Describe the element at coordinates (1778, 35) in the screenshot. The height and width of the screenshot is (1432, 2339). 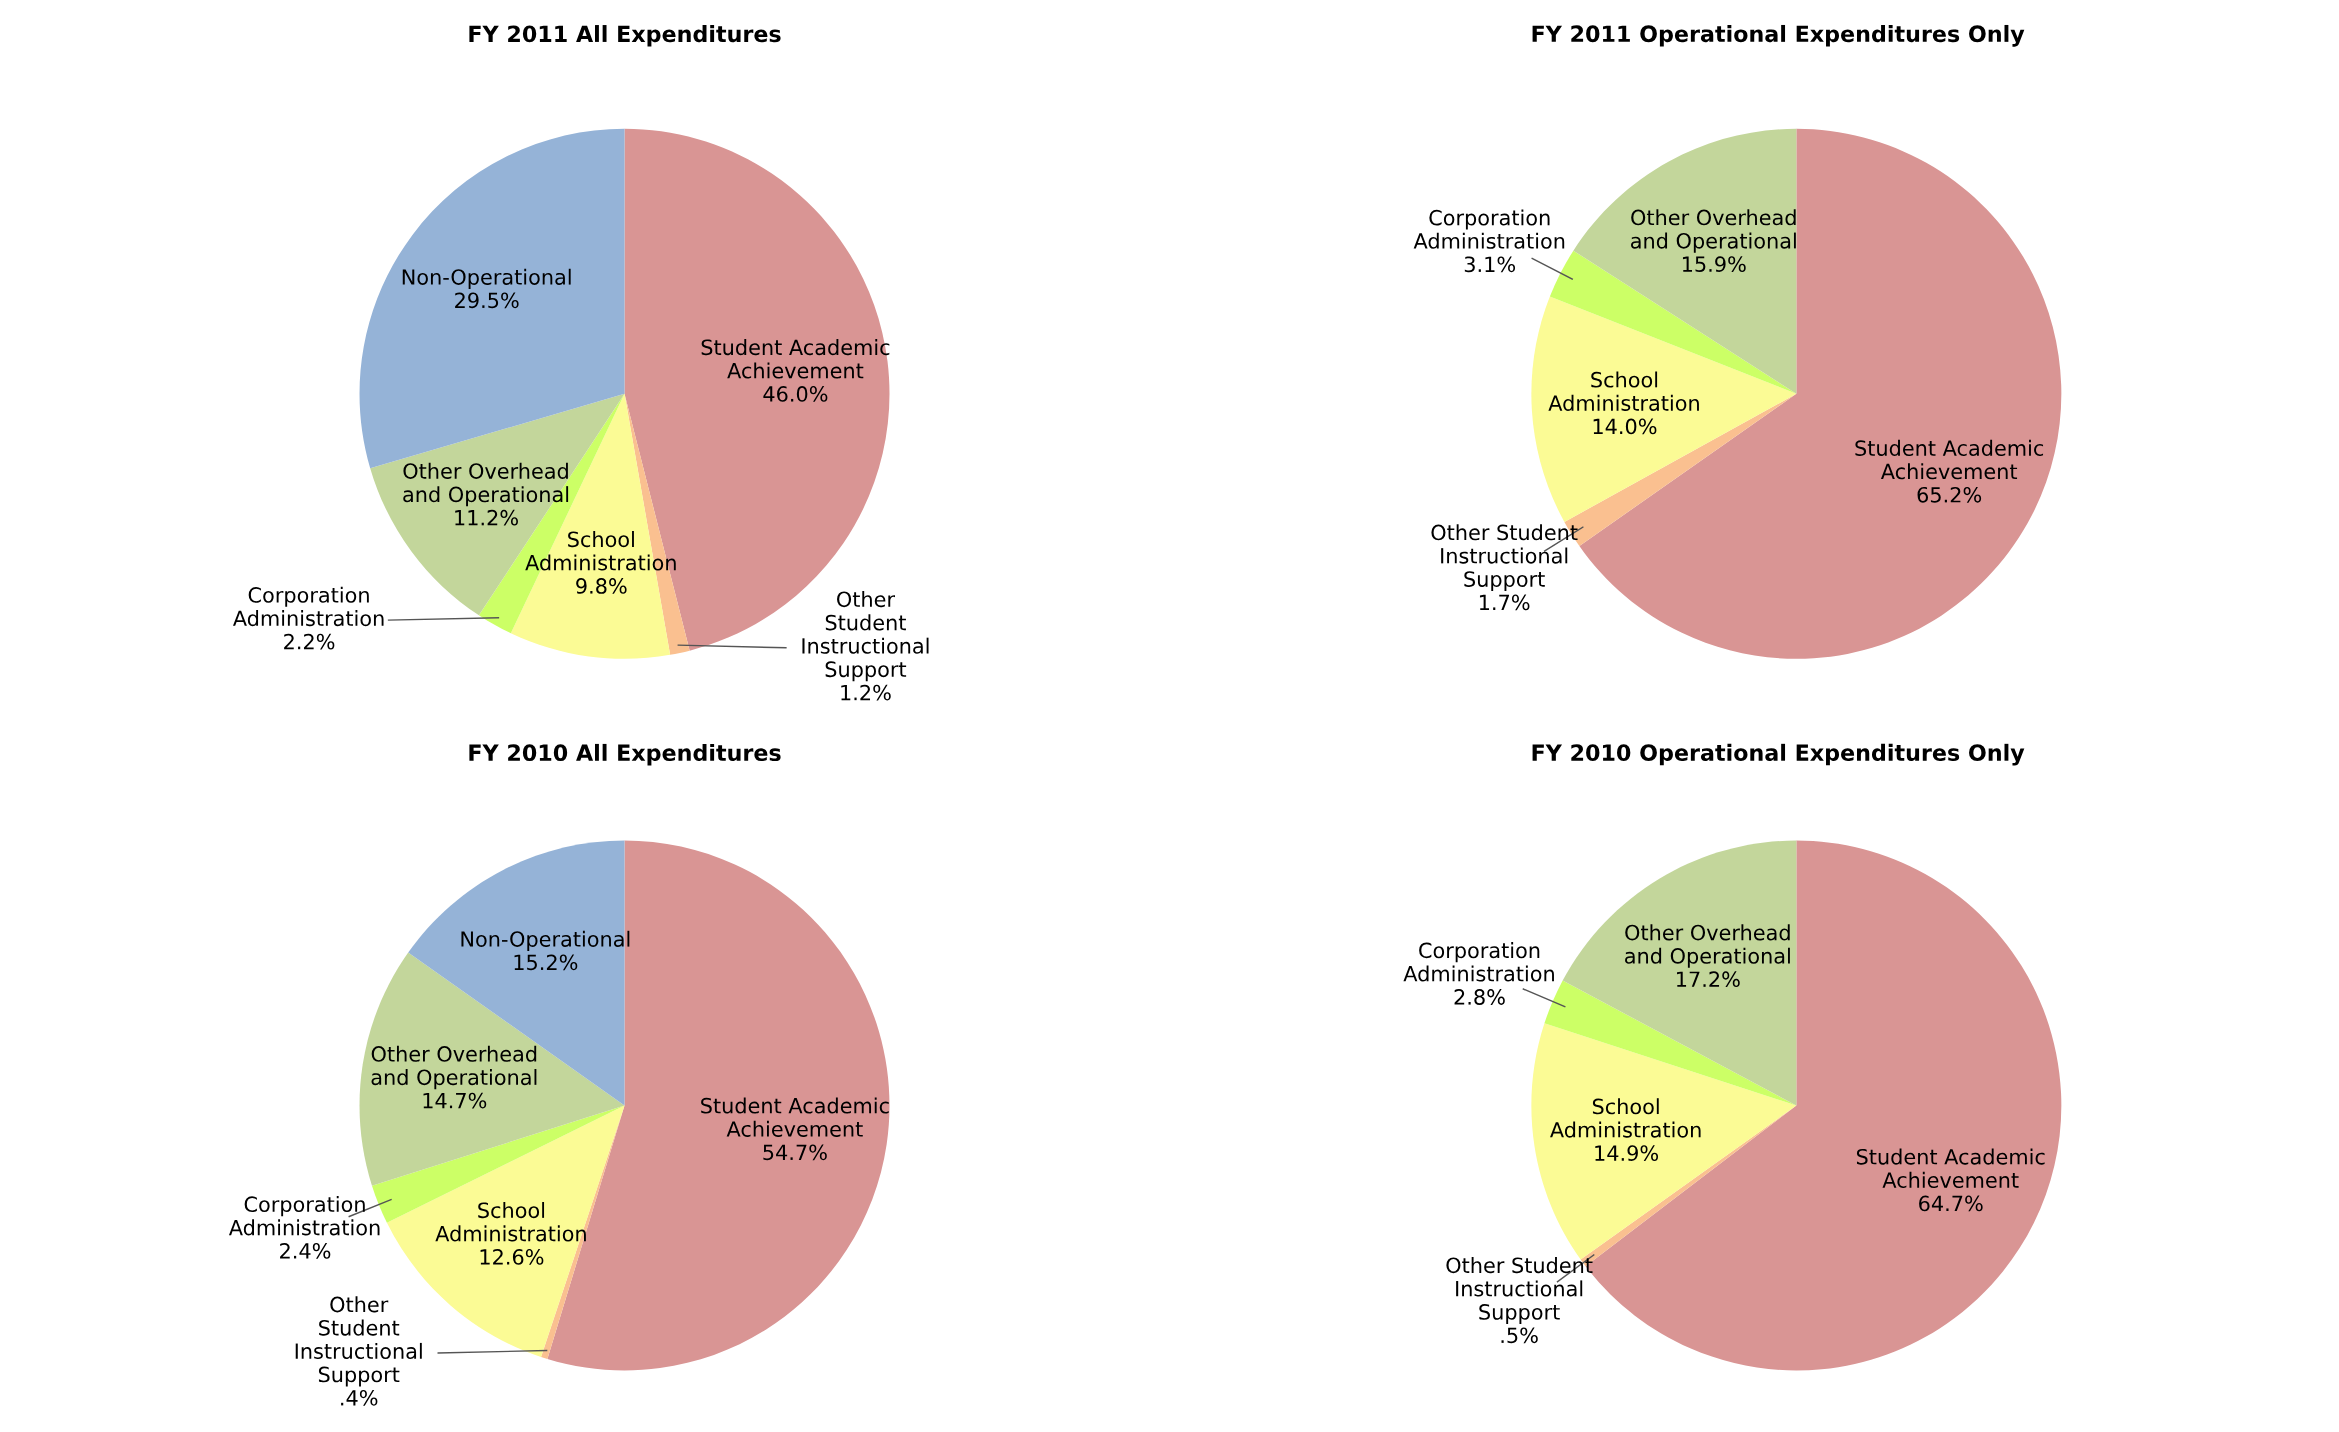
I see `chart-title: FY 2011 Operational Expenditures Only` at that location.